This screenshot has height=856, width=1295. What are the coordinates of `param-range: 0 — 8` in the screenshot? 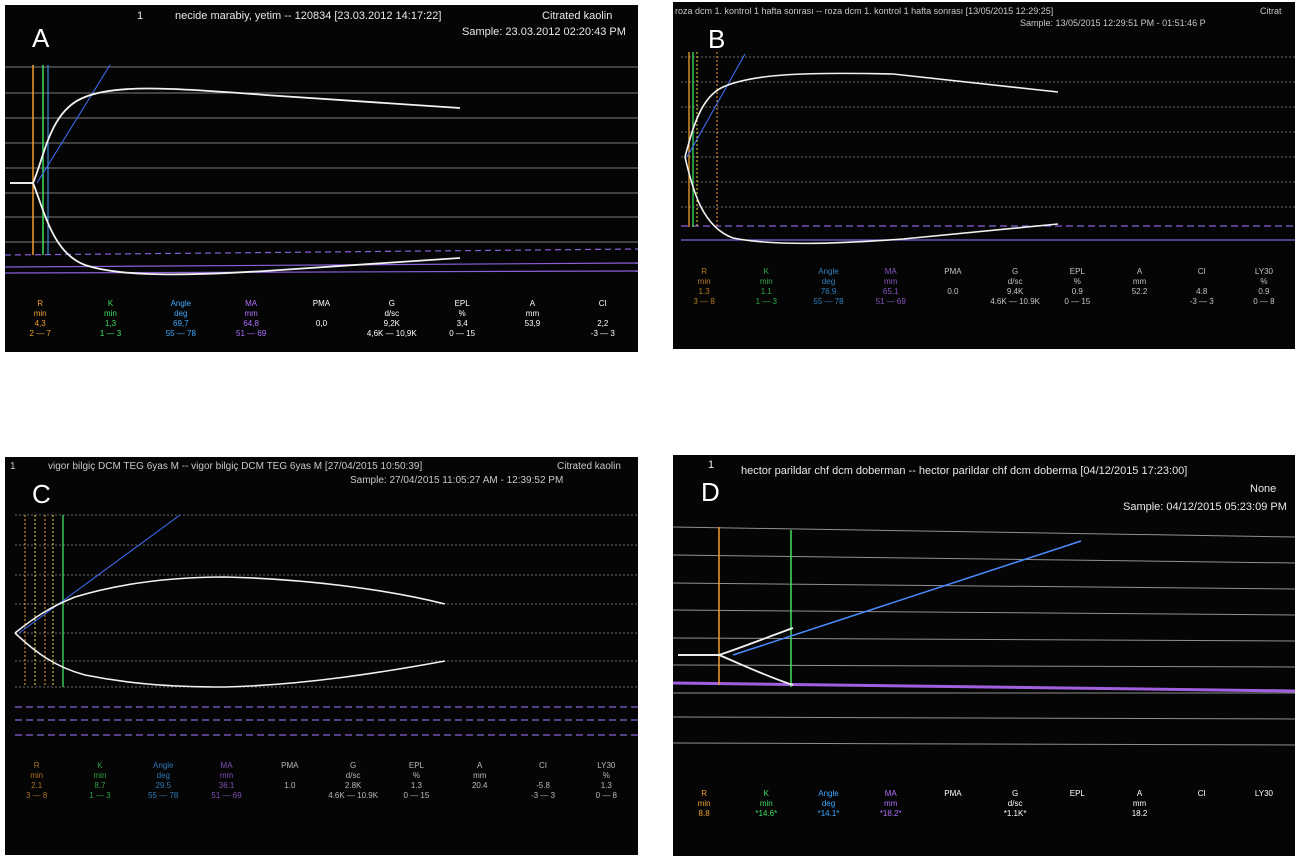 It's located at (606, 795).